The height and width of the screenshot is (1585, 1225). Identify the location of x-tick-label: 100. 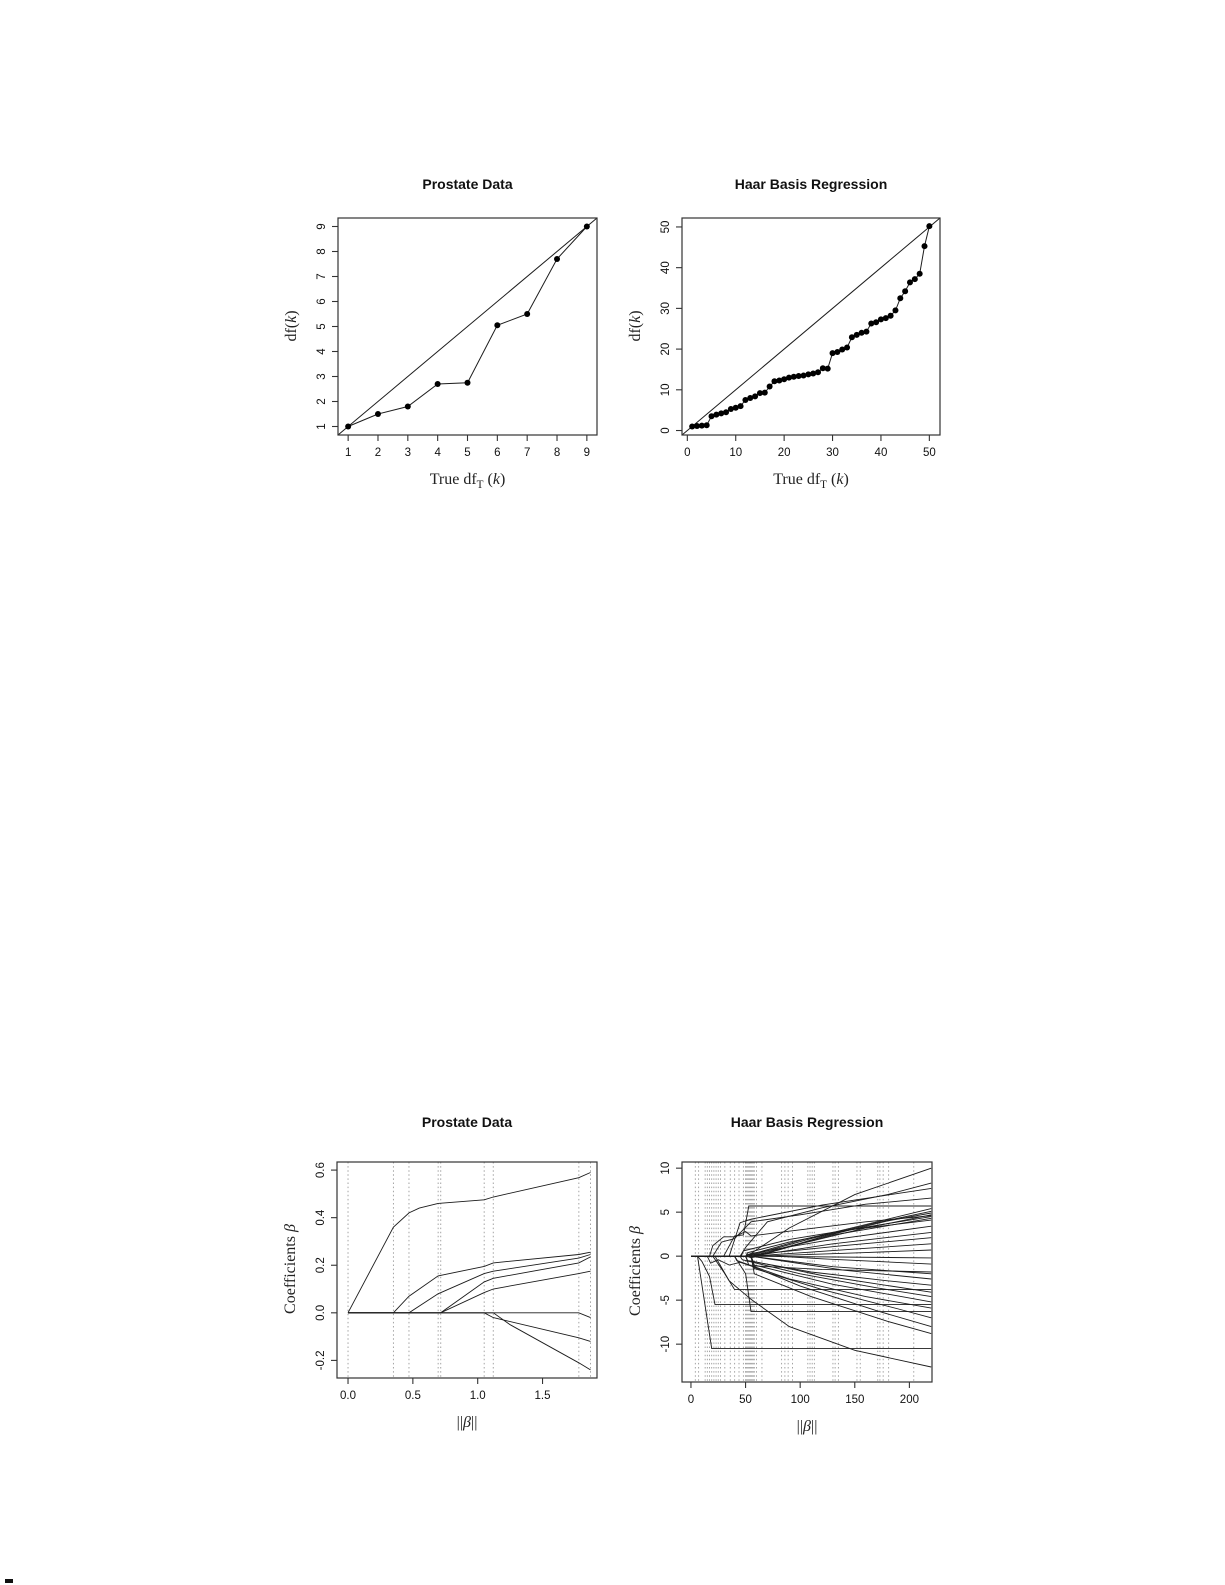
(800, 1400).